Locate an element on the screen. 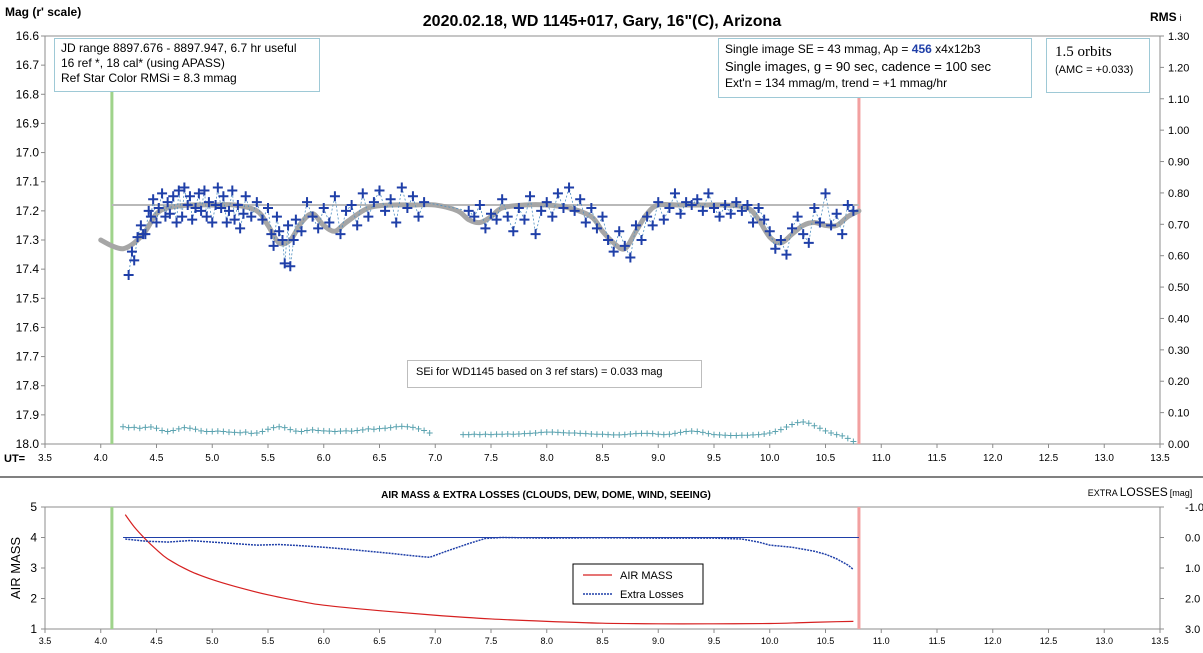 The height and width of the screenshot is (653, 1203). bottom-x-tick-label: 3.5 is located at coordinates (45, 641).